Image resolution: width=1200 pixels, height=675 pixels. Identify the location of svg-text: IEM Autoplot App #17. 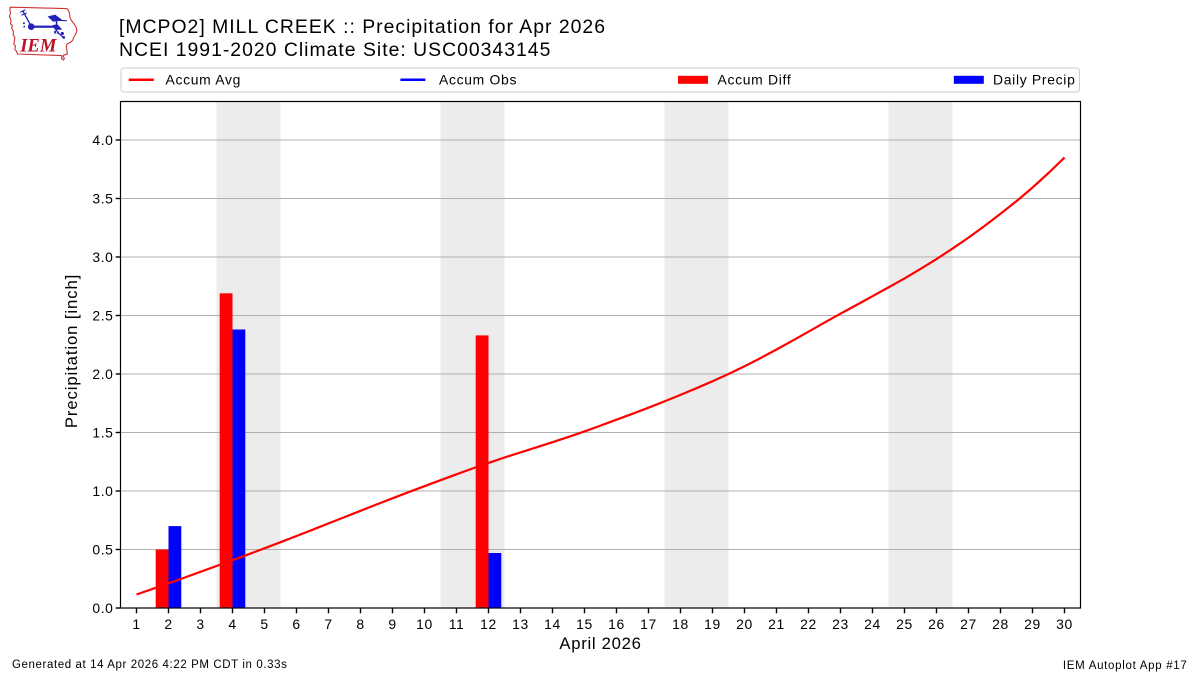
(1125, 666).